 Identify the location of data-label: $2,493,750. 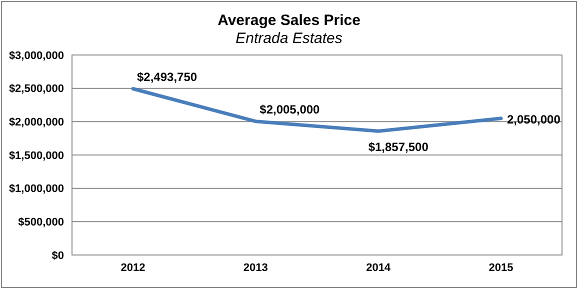
(167, 77).